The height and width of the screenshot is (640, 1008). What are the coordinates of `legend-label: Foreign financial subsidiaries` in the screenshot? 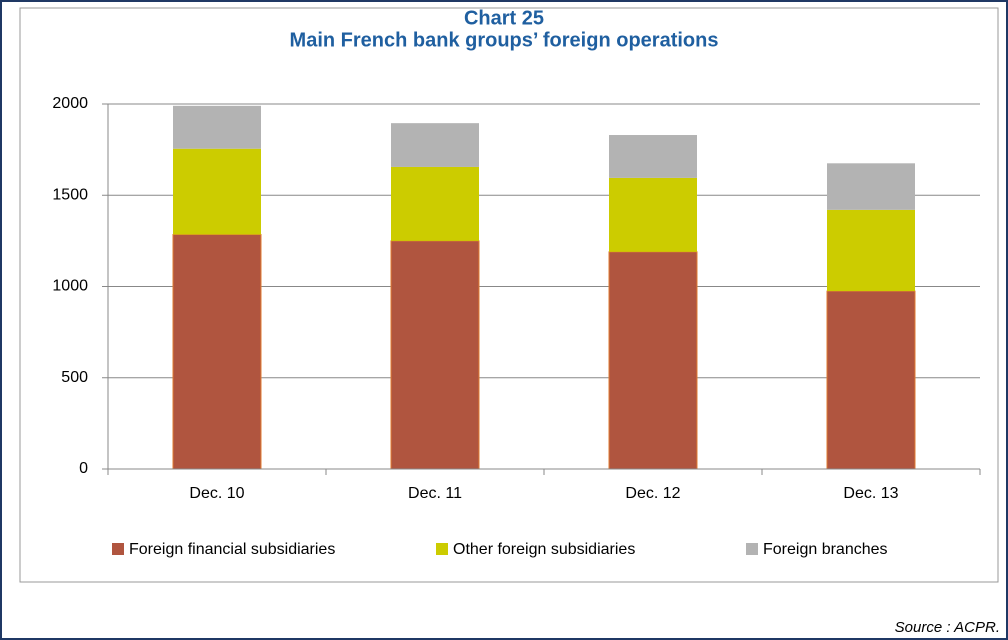 It's located at (232, 549).